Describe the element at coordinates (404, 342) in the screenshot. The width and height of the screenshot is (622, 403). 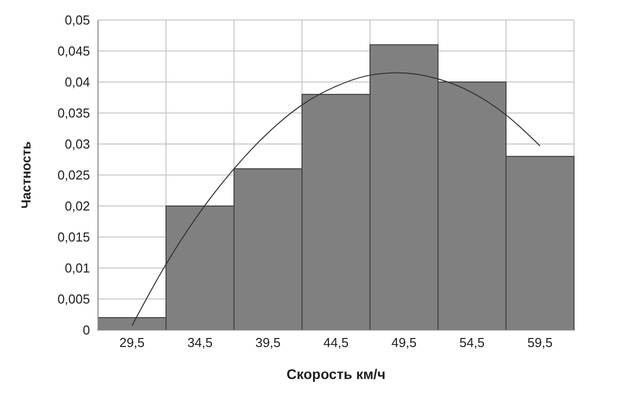
I see `x-tick-label: 49,5` at that location.